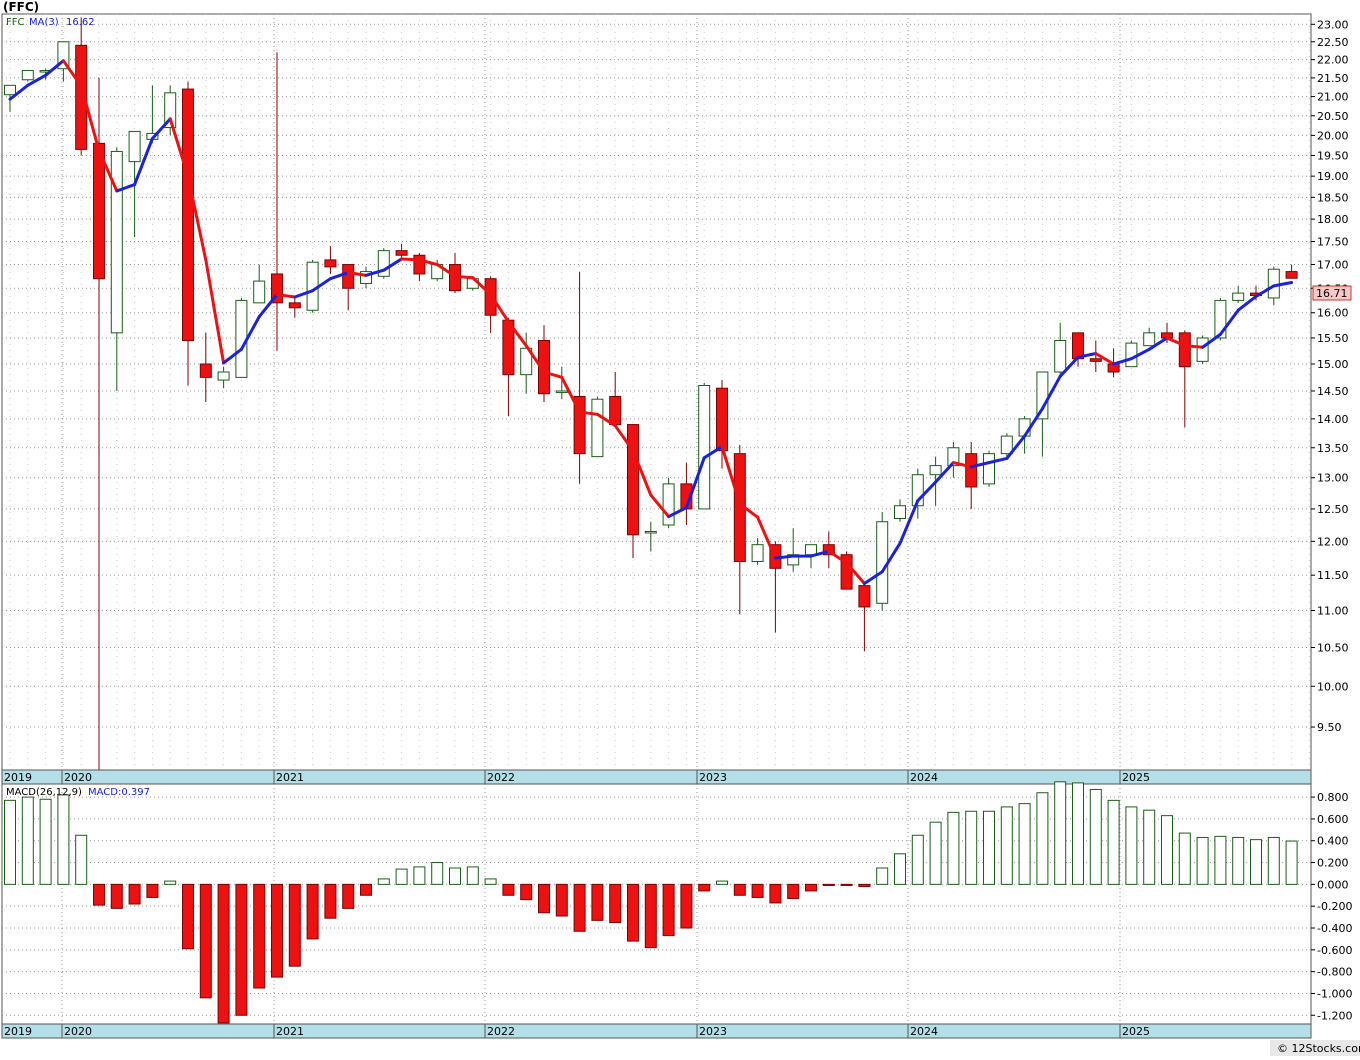 The height and width of the screenshot is (1060, 1360). What do you see at coordinates (290, 777) in the screenshot?
I see `price-x-label: 2021` at bounding box center [290, 777].